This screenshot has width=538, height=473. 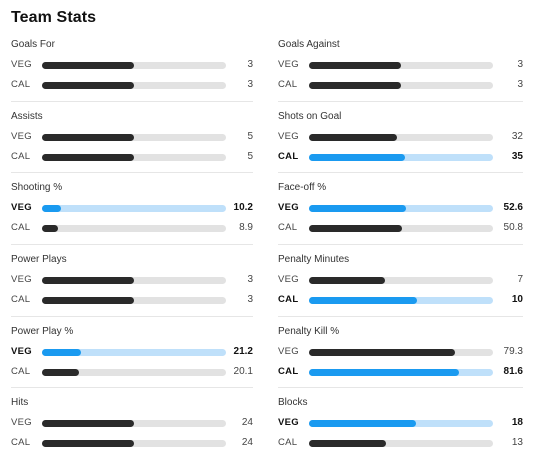 What do you see at coordinates (309, 44) in the screenshot?
I see `stat-name: Goals Against` at bounding box center [309, 44].